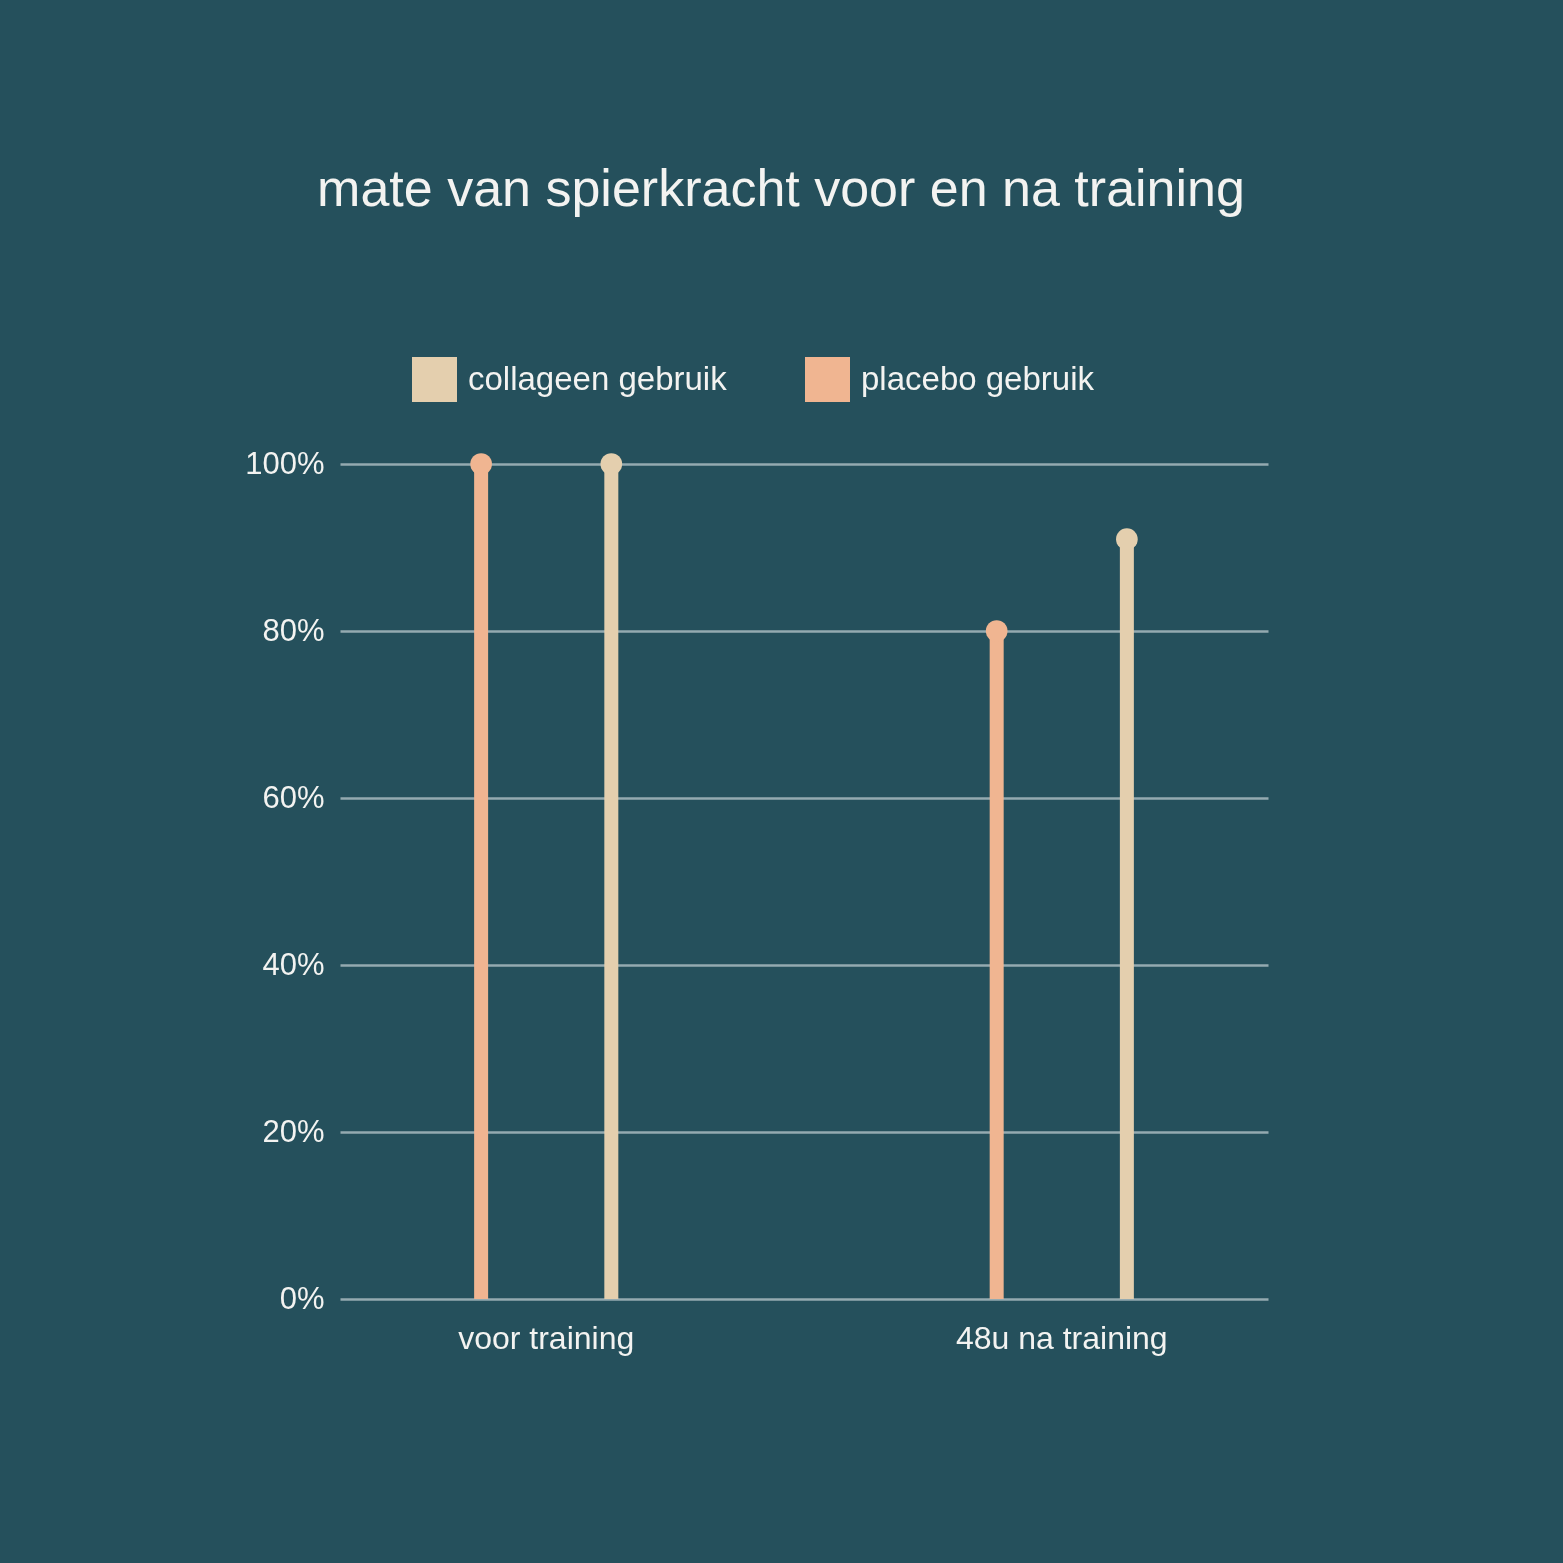  Describe the element at coordinates (293, 964) in the screenshot. I see `y-tick-label: 40%` at that location.